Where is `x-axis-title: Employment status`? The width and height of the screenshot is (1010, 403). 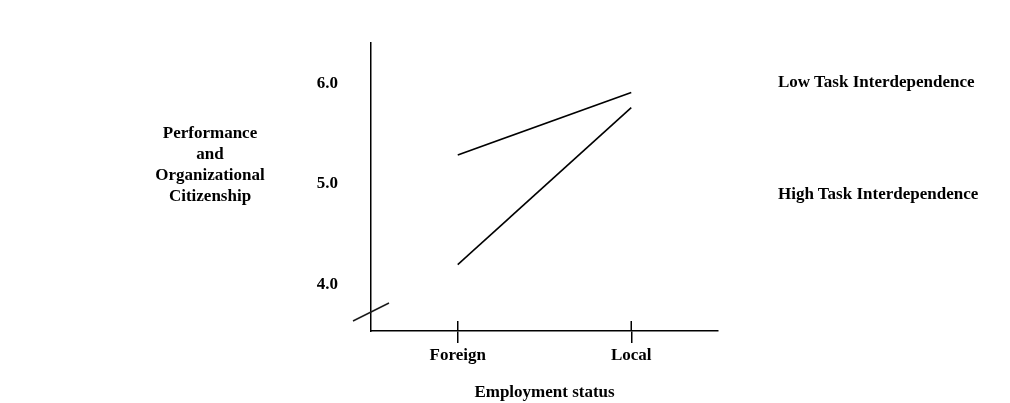
x-axis-title: Employment status is located at coordinates (545, 392).